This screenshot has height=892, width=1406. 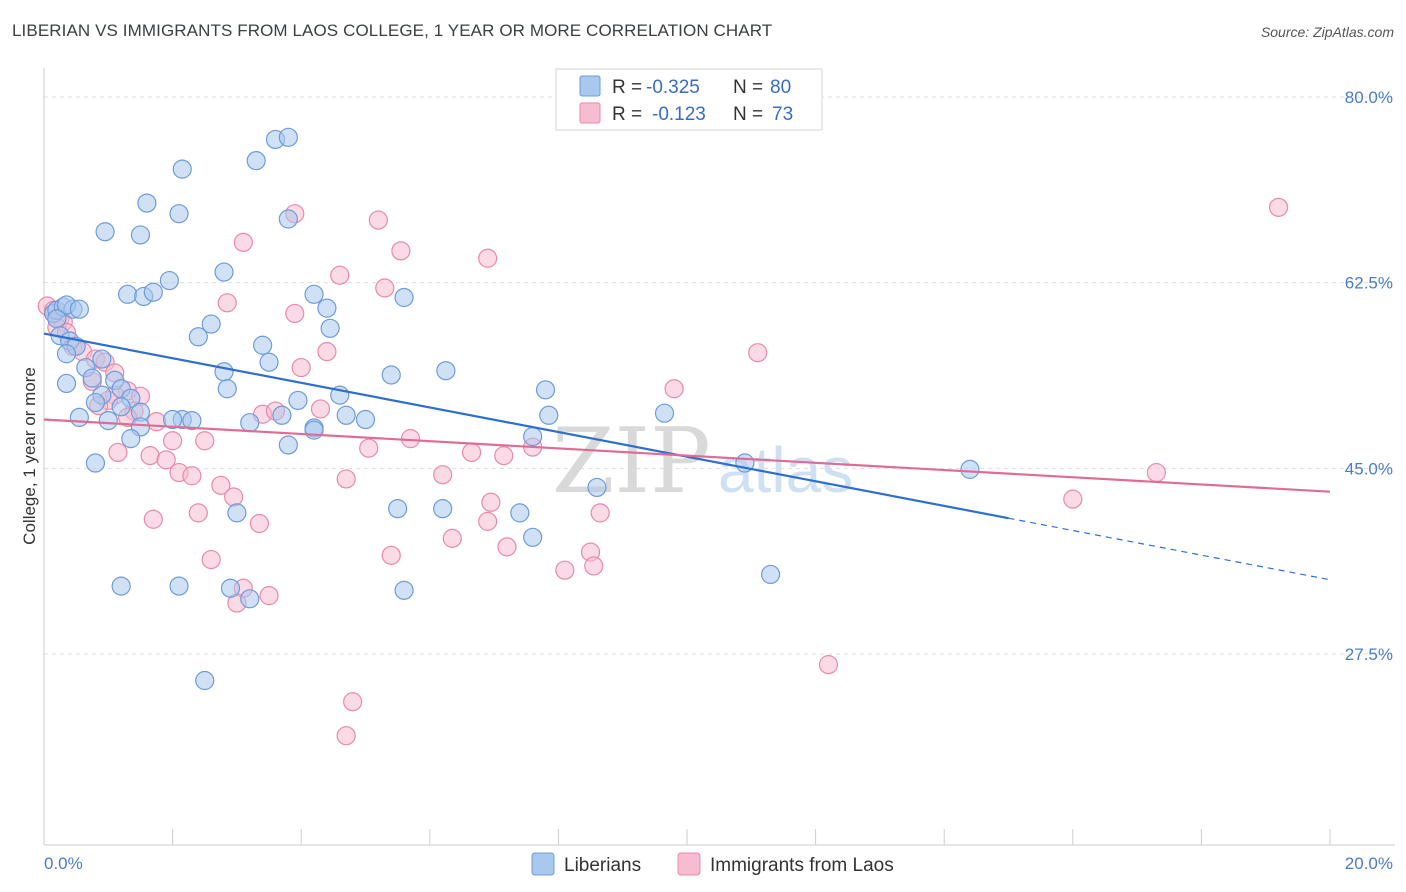 What do you see at coordinates (673, 87) in the screenshot?
I see `legend-r-value: -0.325` at bounding box center [673, 87].